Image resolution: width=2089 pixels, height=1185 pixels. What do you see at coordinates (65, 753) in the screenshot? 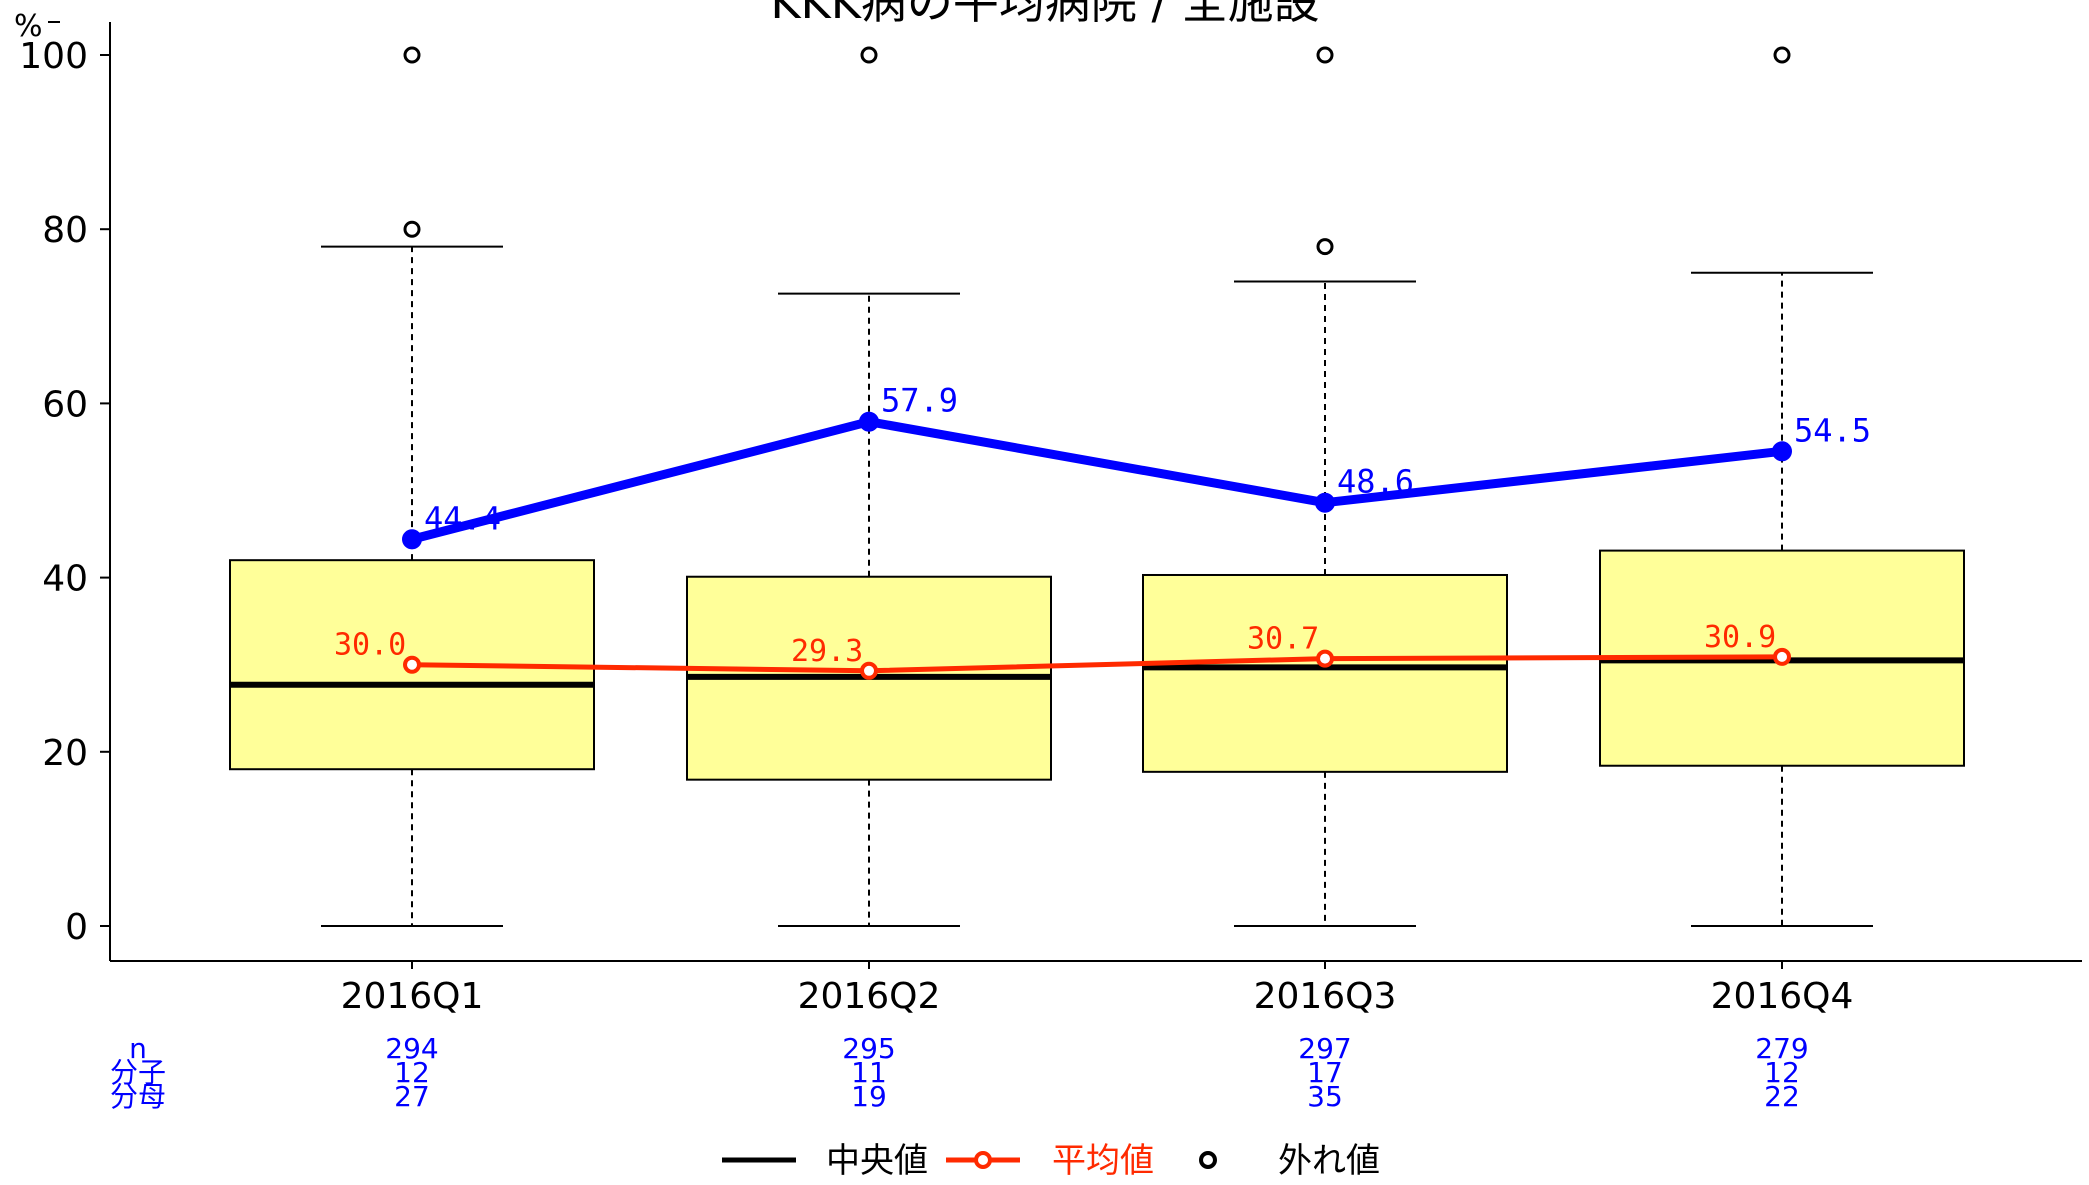
I see `y-tick-label: 20` at bounding box center [65, 753].